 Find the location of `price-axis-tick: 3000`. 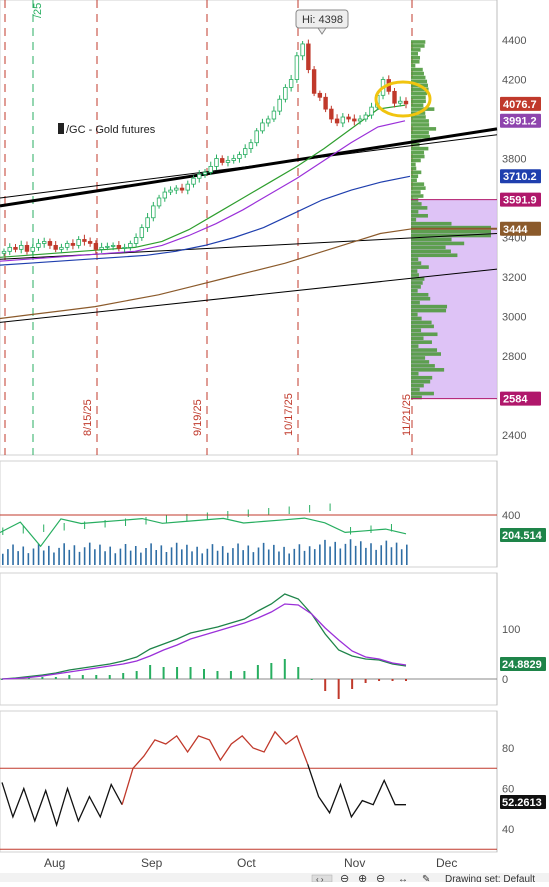

price-axis-tick: 3000 is located at coordinates (514, 318).